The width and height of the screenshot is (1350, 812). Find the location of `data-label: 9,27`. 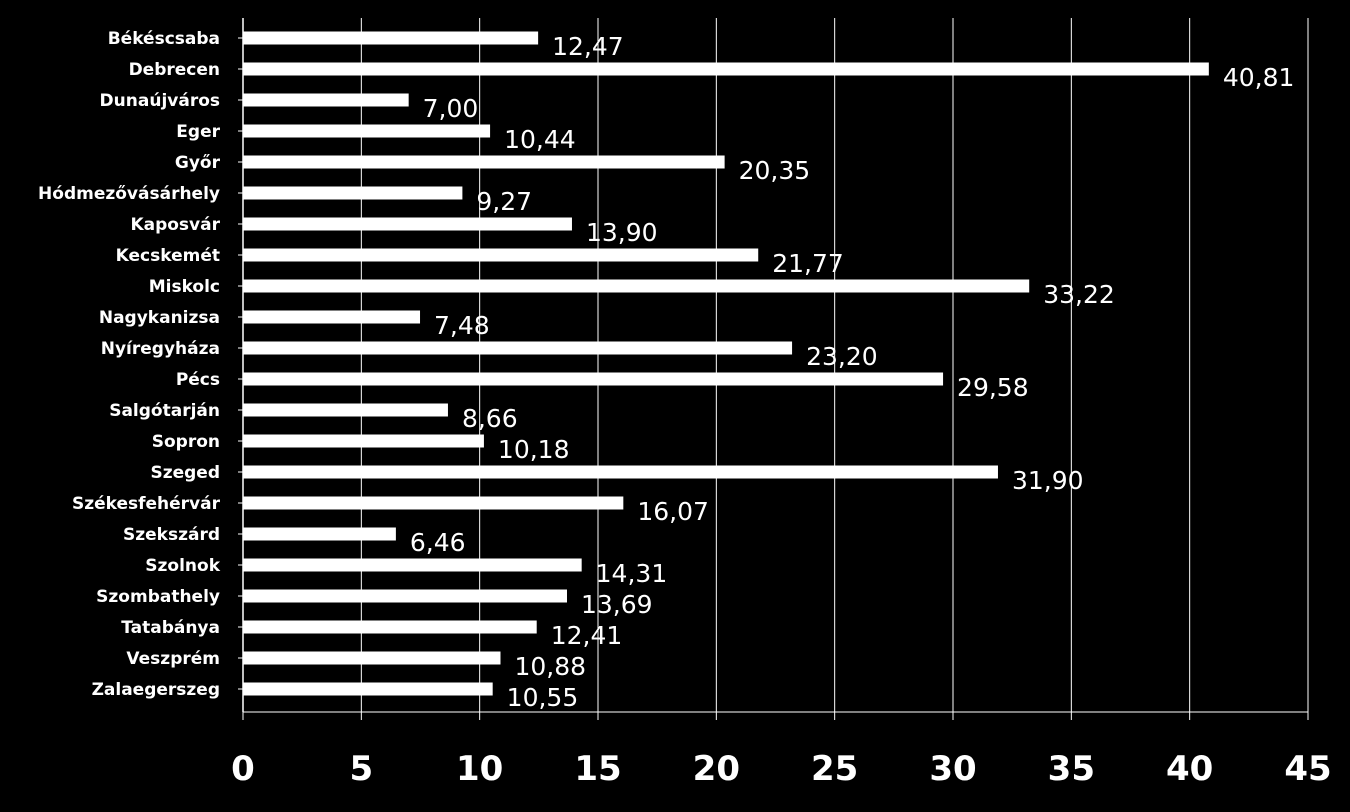

data-label: 9,27 is located at coordinates (504, 201).